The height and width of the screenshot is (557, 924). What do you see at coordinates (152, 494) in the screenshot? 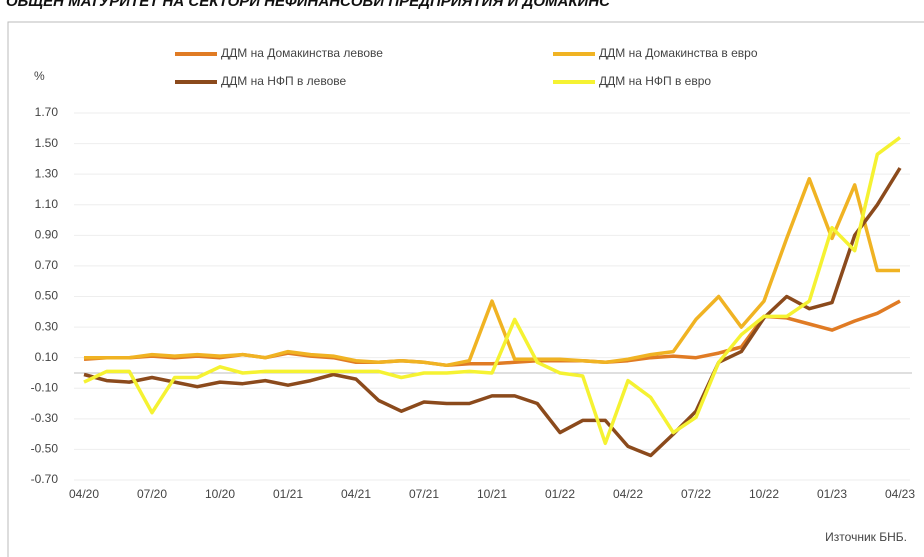
I see `x-tick-label: 07/20` at bounding box center [152, 494].